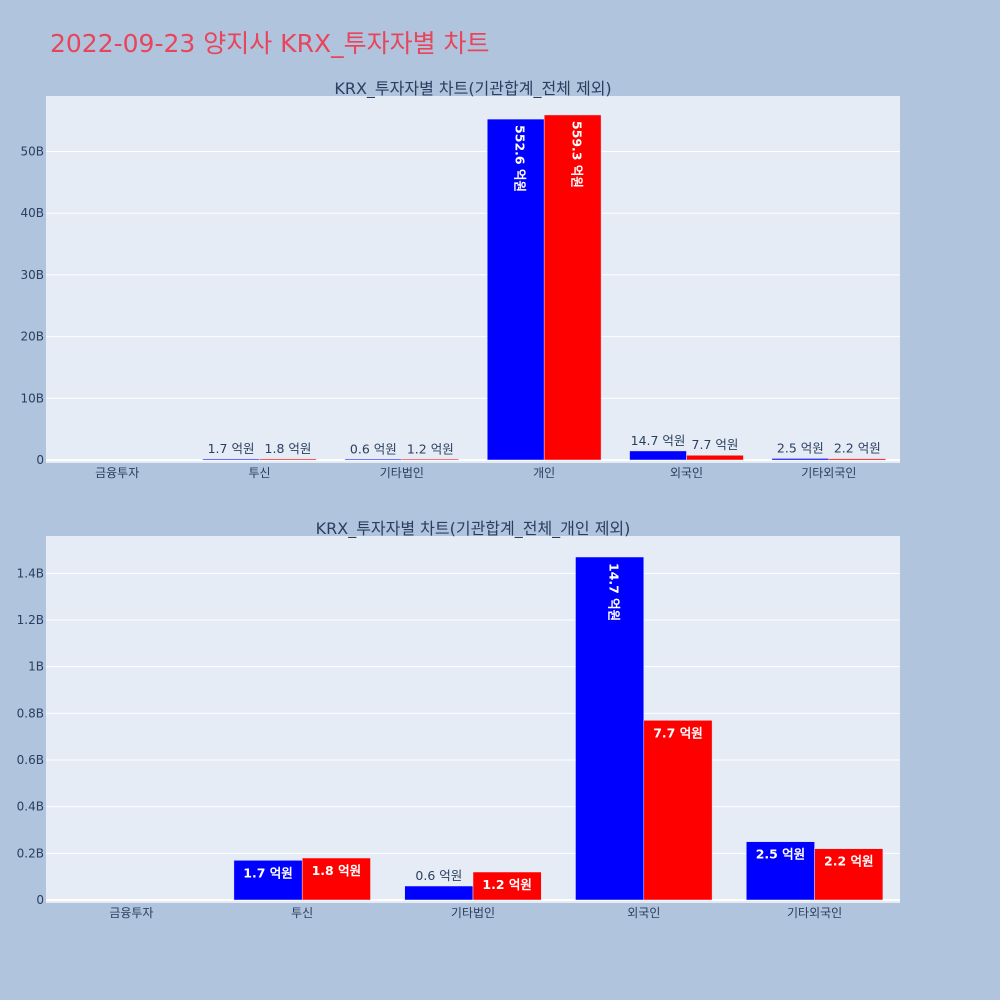  I want to click on chart1-ytick-label: 30B, so click(32, 275).